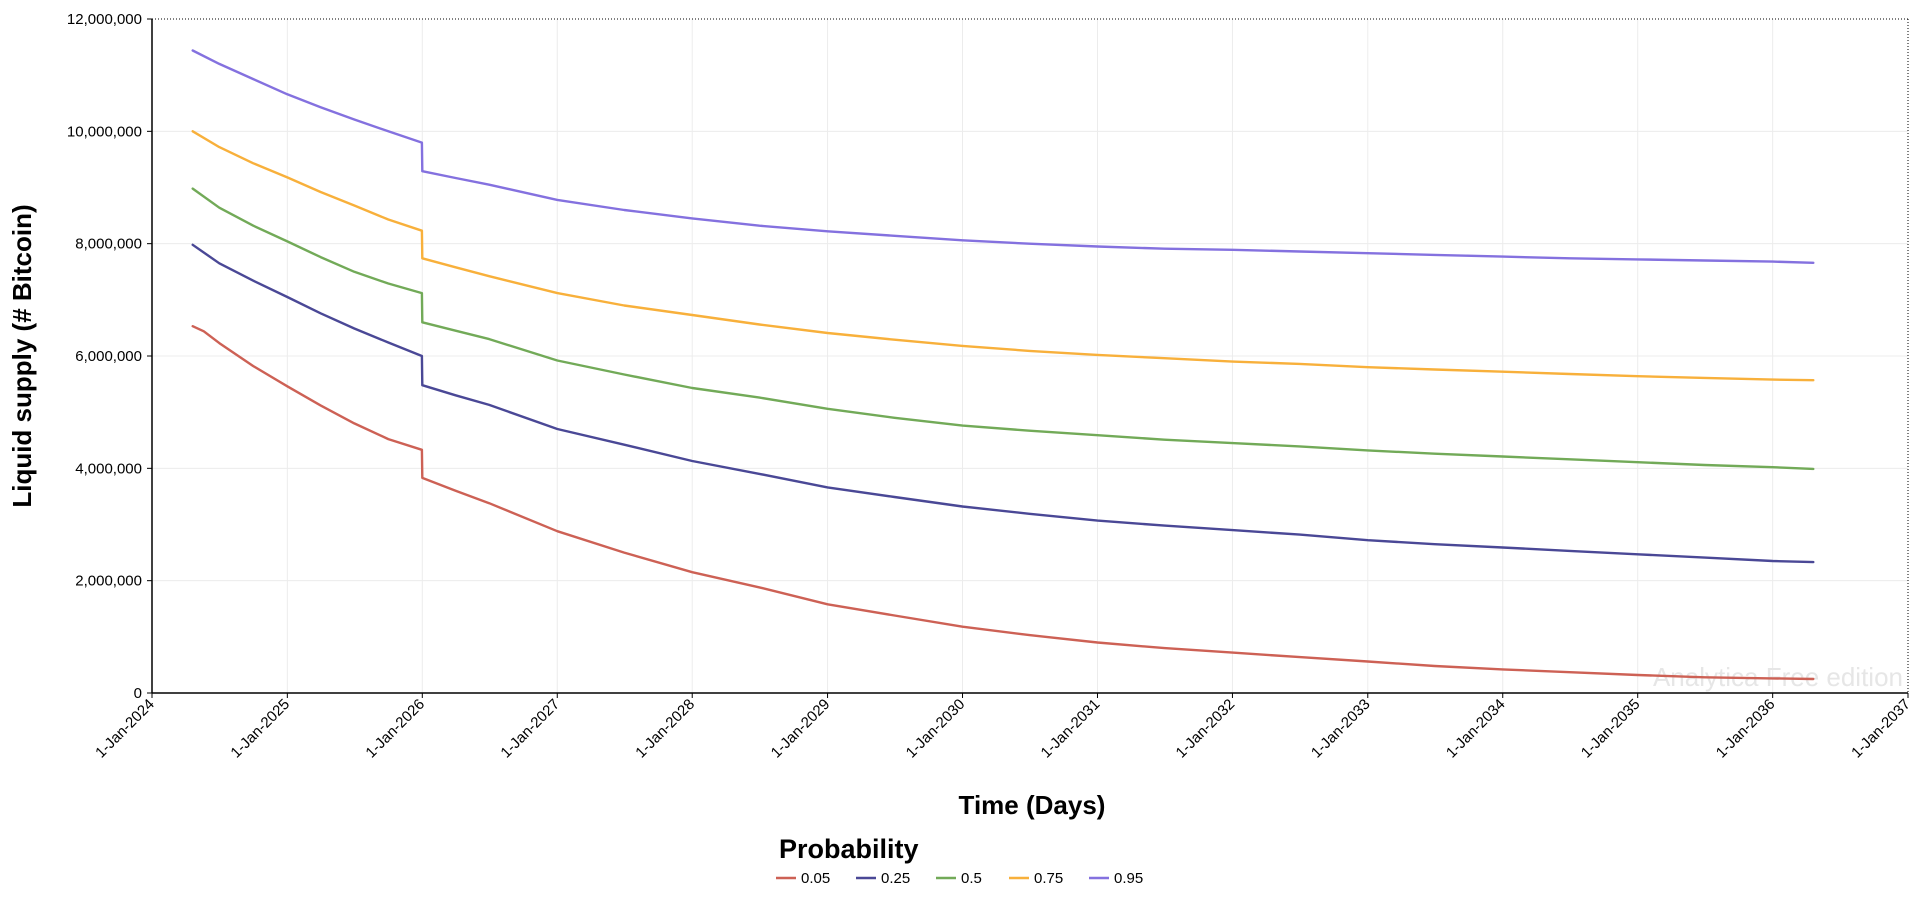  I want to click on x-tick-label: 1-Jan-2024, so click(125, 729).